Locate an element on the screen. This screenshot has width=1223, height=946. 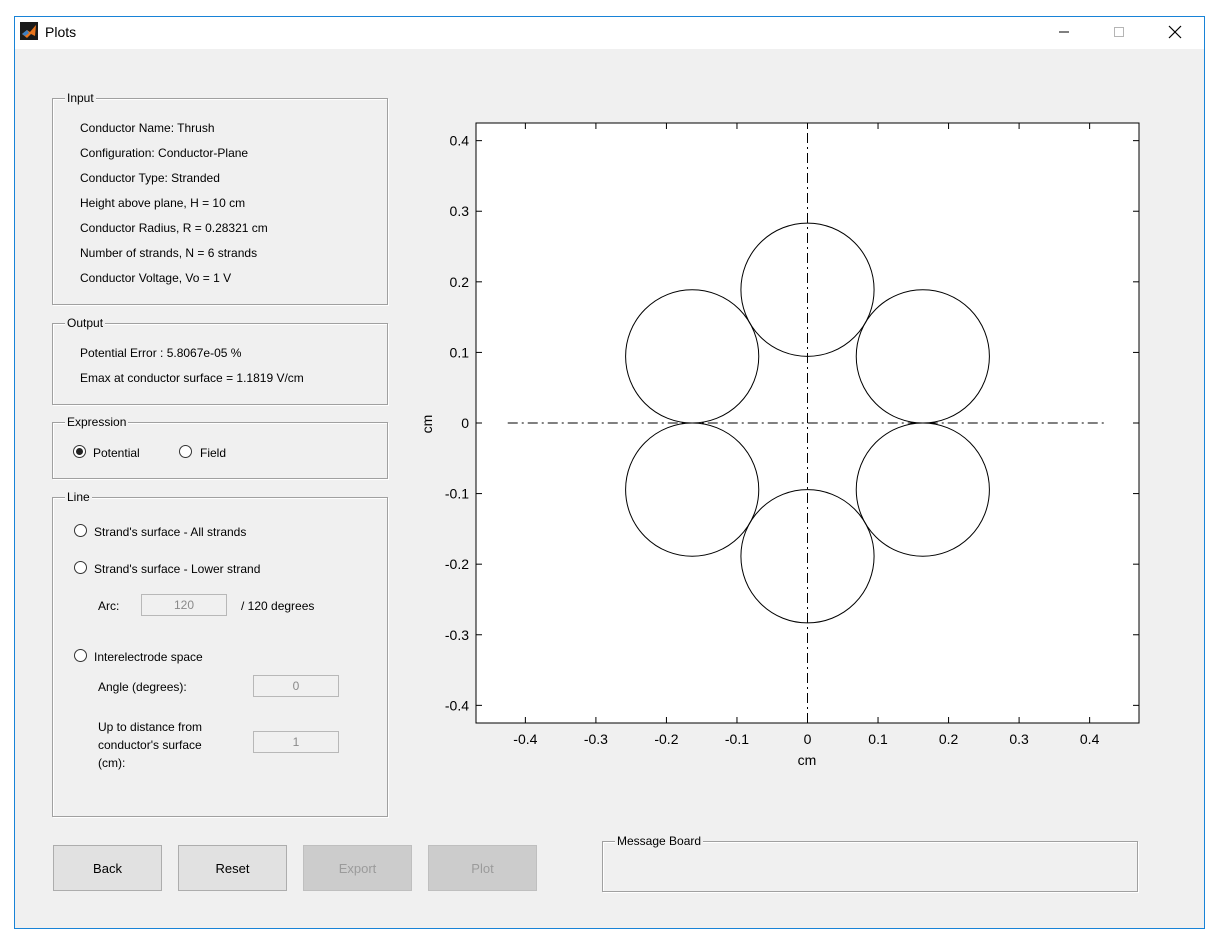
field-radio-label: Field is located at coordinates (213, 453).